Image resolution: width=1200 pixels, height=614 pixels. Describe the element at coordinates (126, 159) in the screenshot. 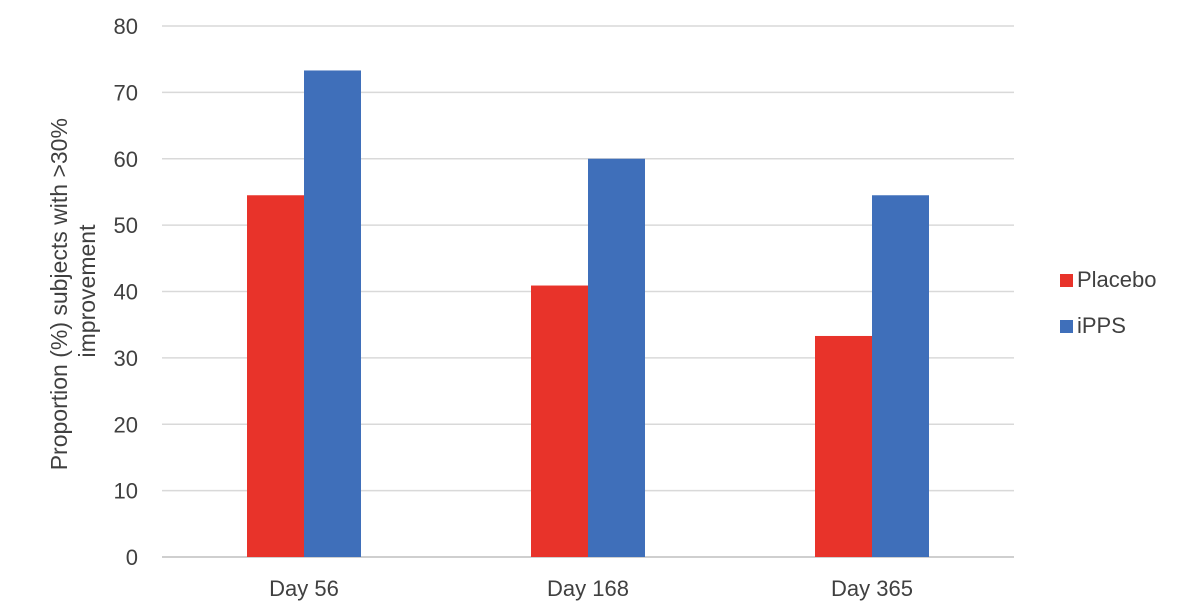

I see `y-tick-label: 60` at that location.